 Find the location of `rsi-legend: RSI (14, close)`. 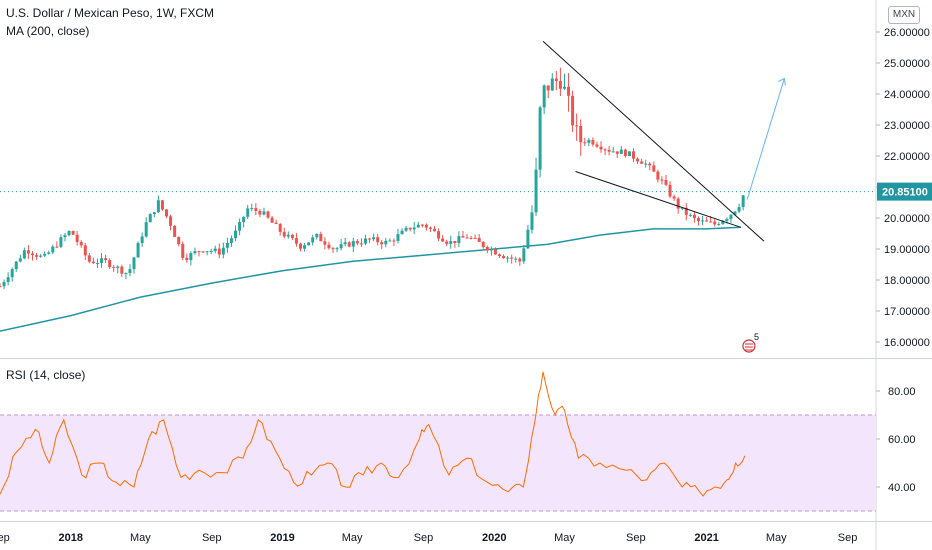

rsi-legend: RSI (14, close) is located at coordinates (46, 375).